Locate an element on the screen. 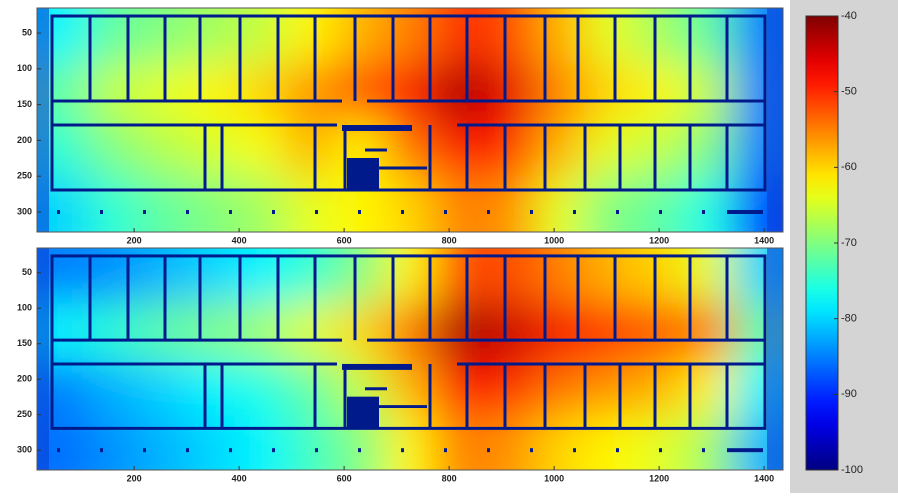 Image resolution: width=898 pixels, height=498 pixels. colorbar-tick-label: -70 is located at coordinates (849, 243).